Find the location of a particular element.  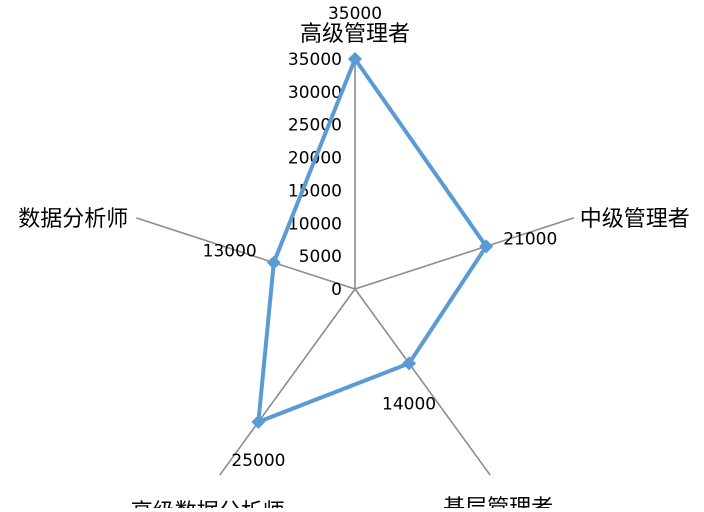

data-label-1: 35000 is located at coordinates (355, 14).